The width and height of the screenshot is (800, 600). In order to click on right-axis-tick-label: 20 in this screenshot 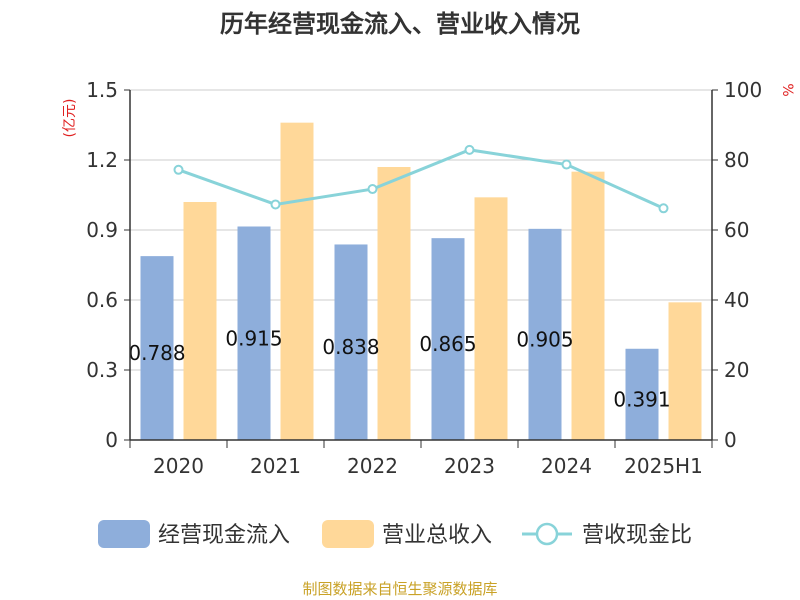, I will do `click(736, 370)`.